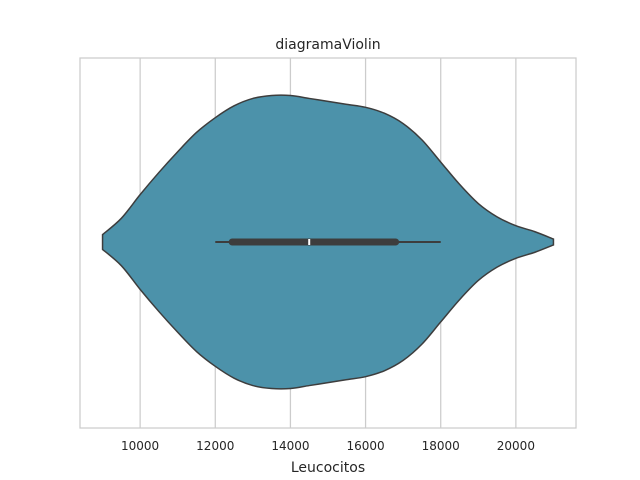 The image size is (640, 480). I want to click on inner-boxplot, so click(328, 242).